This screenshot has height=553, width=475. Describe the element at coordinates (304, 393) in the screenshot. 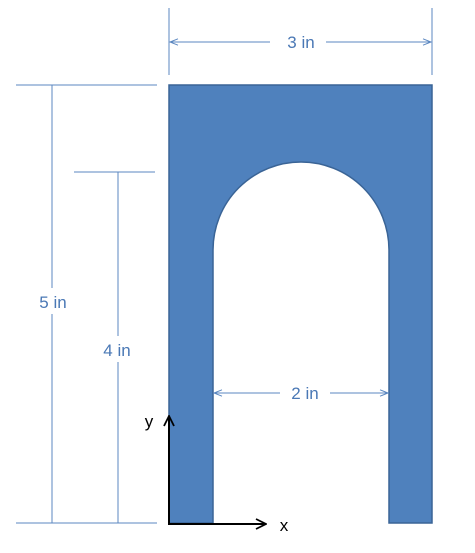

I see `dimension-label-2in: 2 in` at that location.